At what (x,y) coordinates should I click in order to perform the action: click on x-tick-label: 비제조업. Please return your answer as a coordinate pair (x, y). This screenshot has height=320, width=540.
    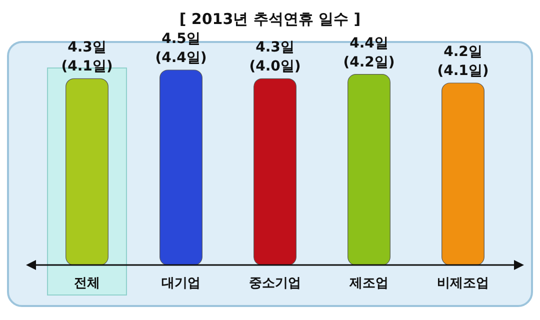
    Looking at the image, I should click on (463, 283).